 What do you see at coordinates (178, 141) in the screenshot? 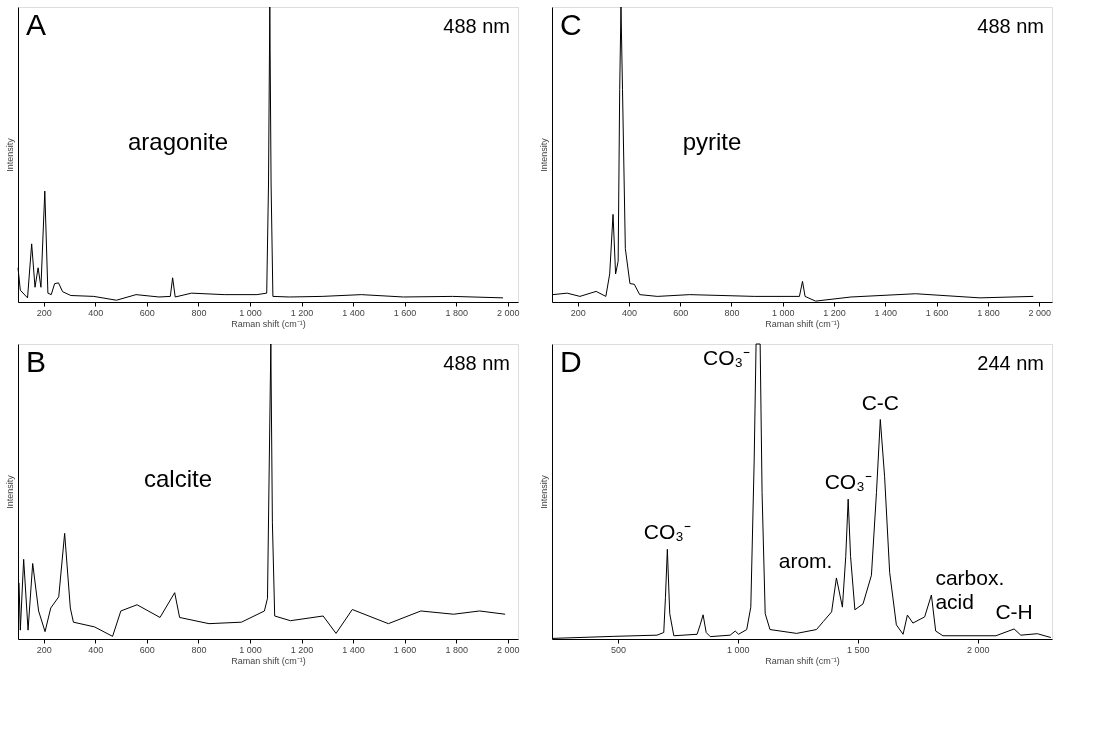
I see `annotation: aragonite` at bounding box center [178, 141].